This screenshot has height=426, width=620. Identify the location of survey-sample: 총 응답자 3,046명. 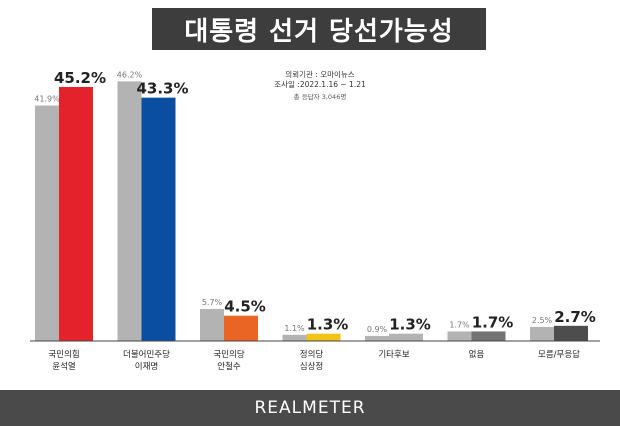
(320, 97).